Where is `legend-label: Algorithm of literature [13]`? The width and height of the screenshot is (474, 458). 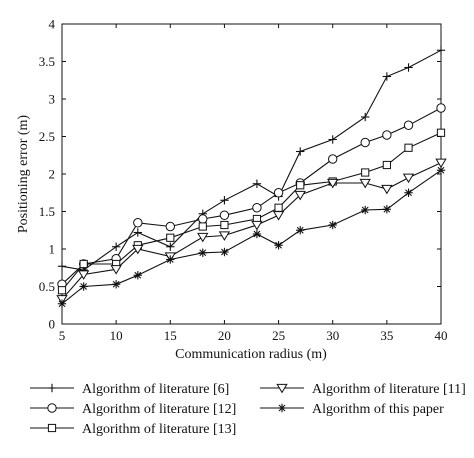
legend-label: Algorithm of literature [13] is located at coordinates (159, 429).